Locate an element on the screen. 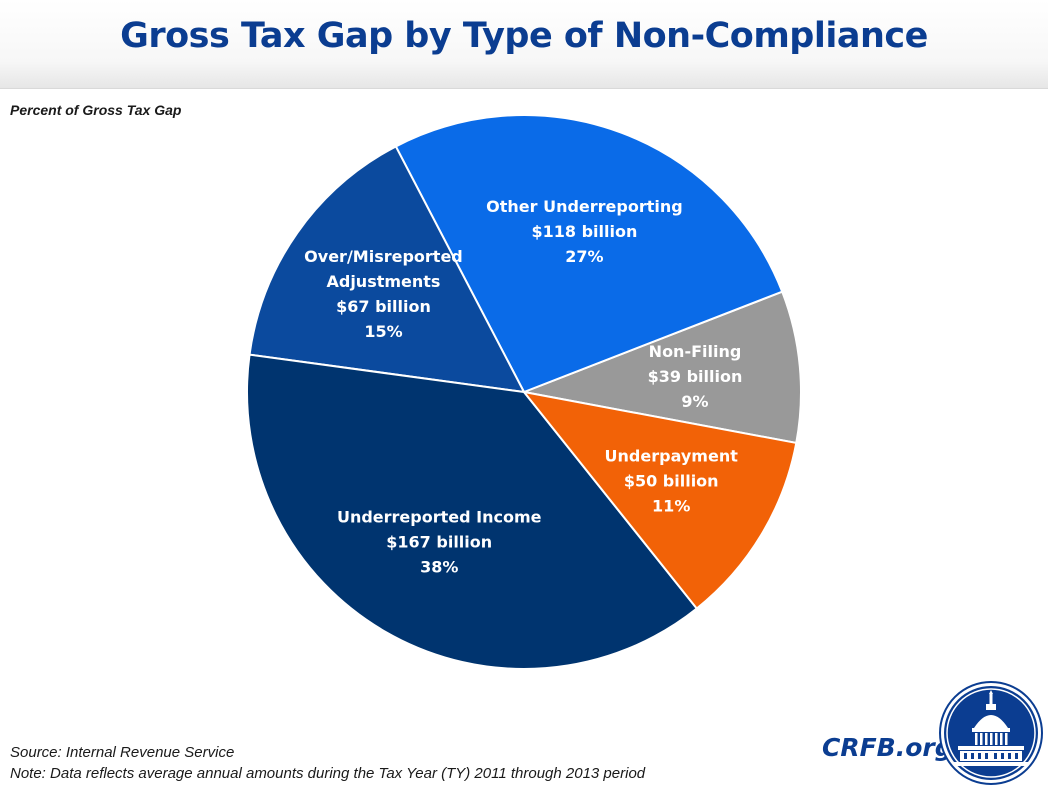  pie-slice-non-filing is located at coordinates (661, 367).